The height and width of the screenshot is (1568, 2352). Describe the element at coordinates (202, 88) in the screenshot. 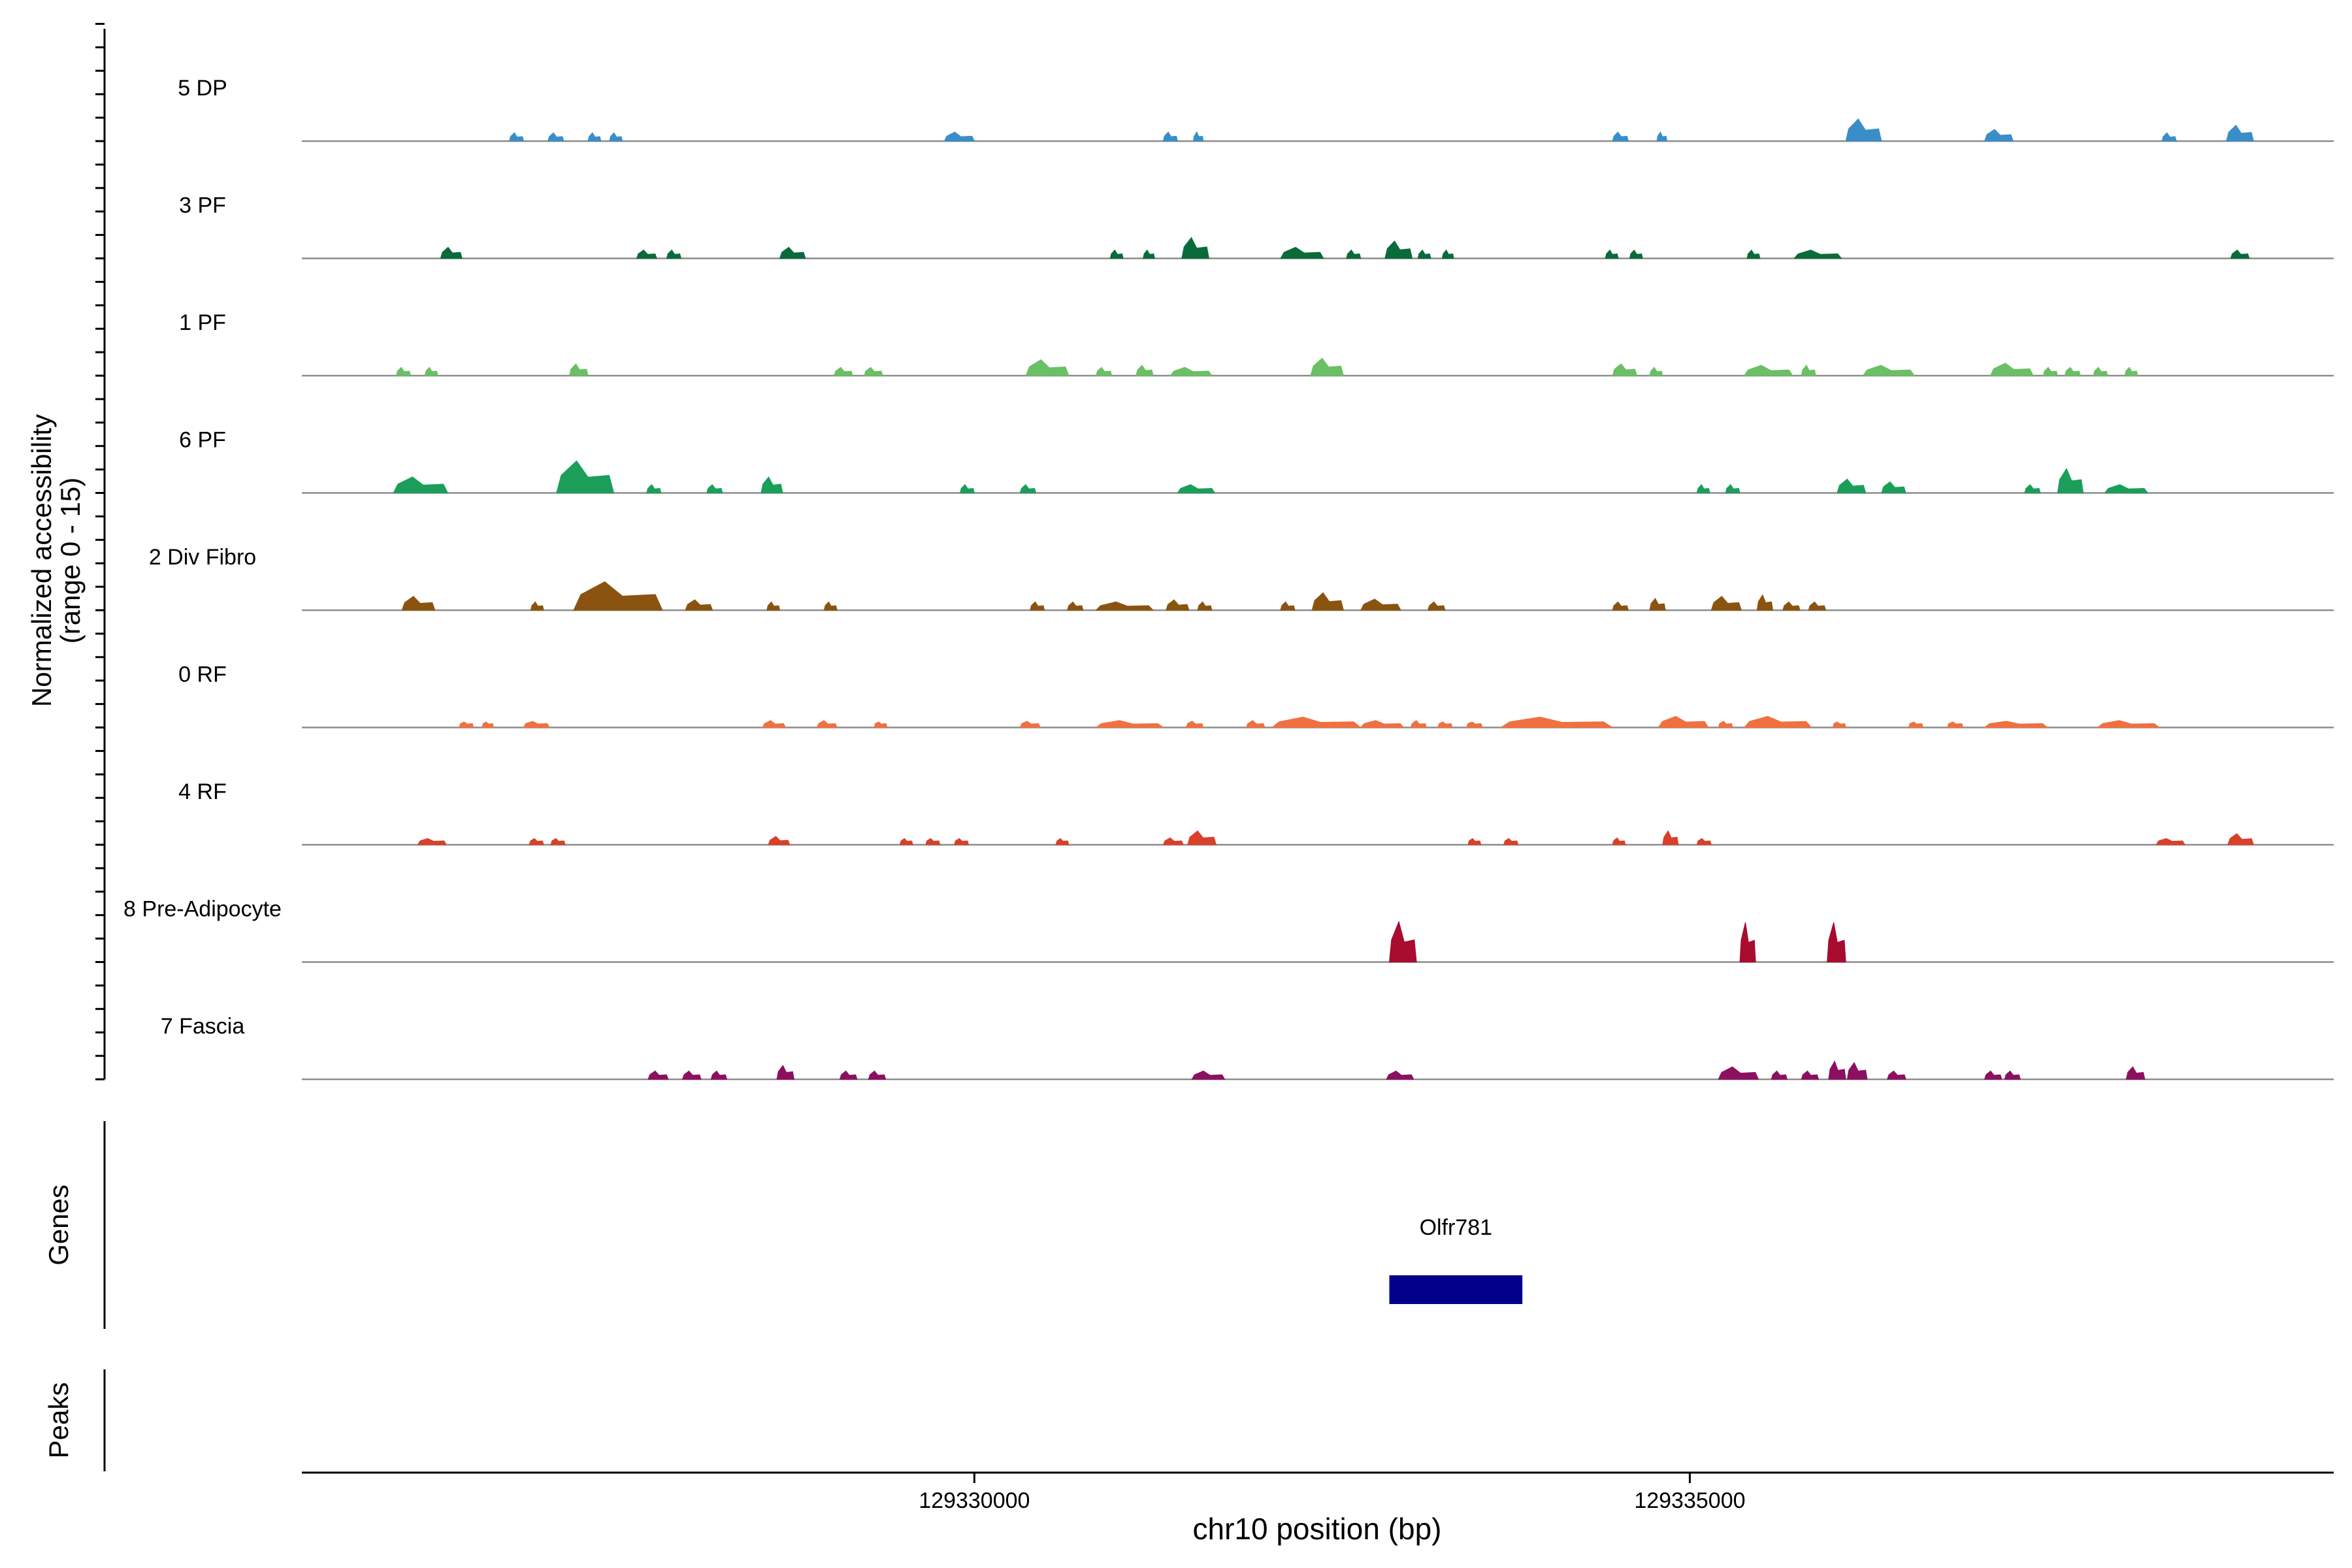

I see `track-label: 5 DP` at that location.